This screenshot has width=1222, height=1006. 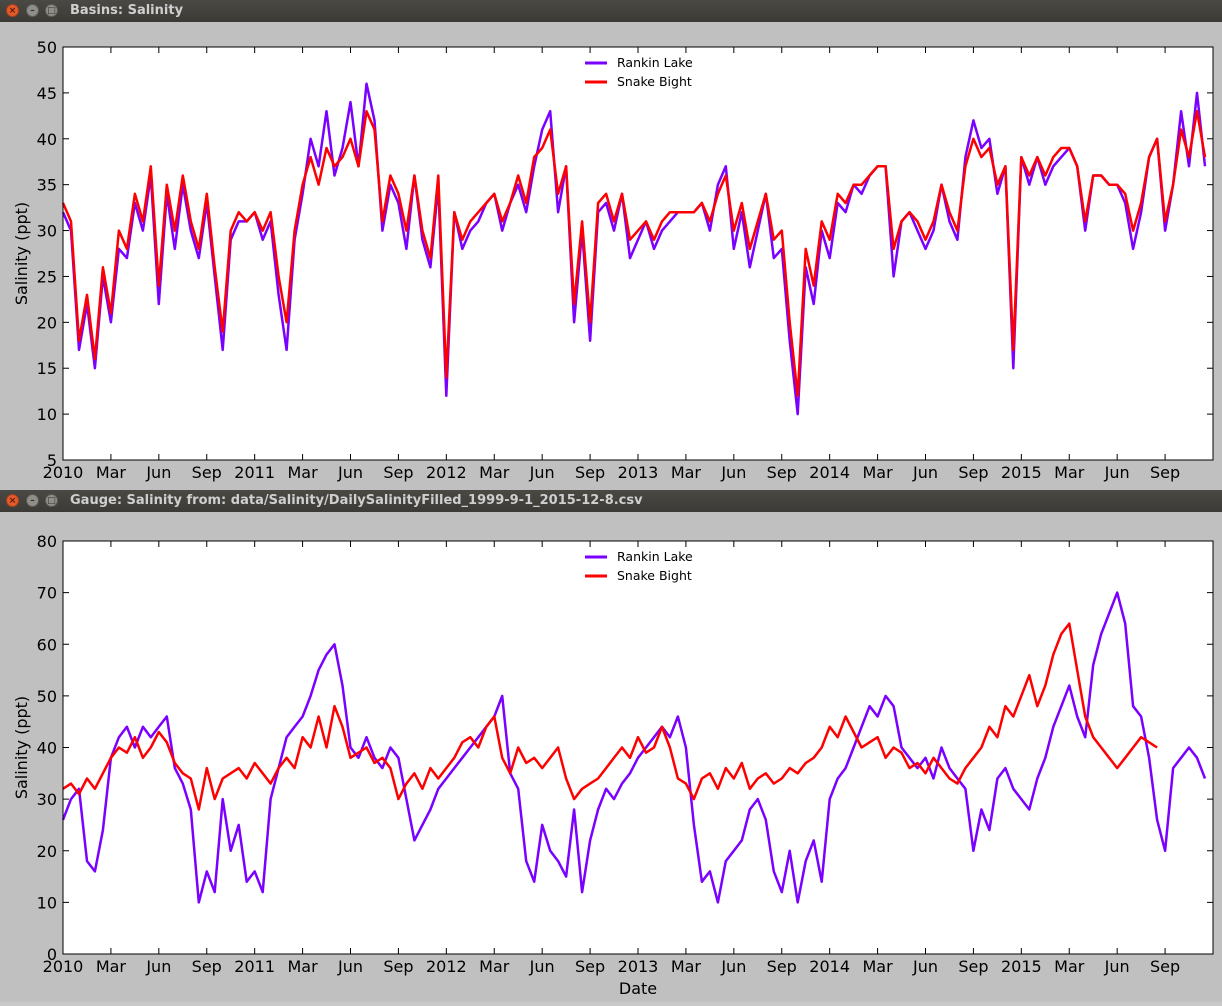 I want to click on y-tick-label: 80, so click(x=47, y=541).